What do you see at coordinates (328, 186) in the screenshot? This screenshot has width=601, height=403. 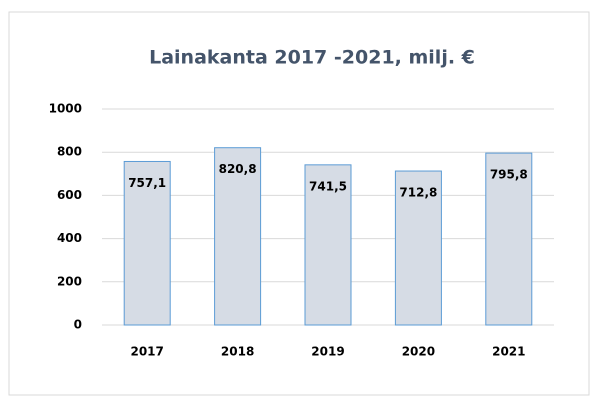 I see `data-label: 741,5` at bounding box center [328, 186].